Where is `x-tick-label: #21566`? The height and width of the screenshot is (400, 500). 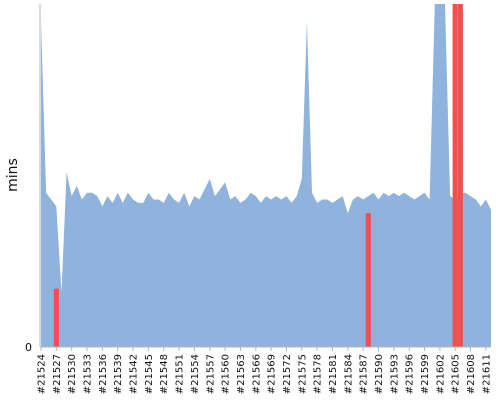
x-tick-label: #21566 is located at coordinates (256, 374).